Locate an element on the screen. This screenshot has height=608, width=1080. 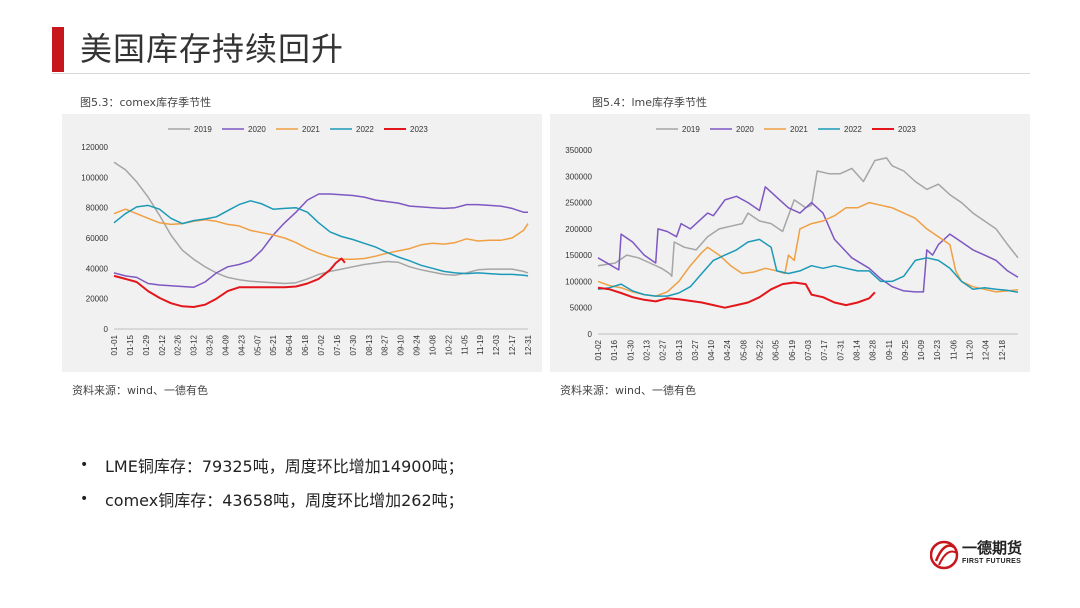
x-tick-label: 01-01 is located at coordinates (114, 344).